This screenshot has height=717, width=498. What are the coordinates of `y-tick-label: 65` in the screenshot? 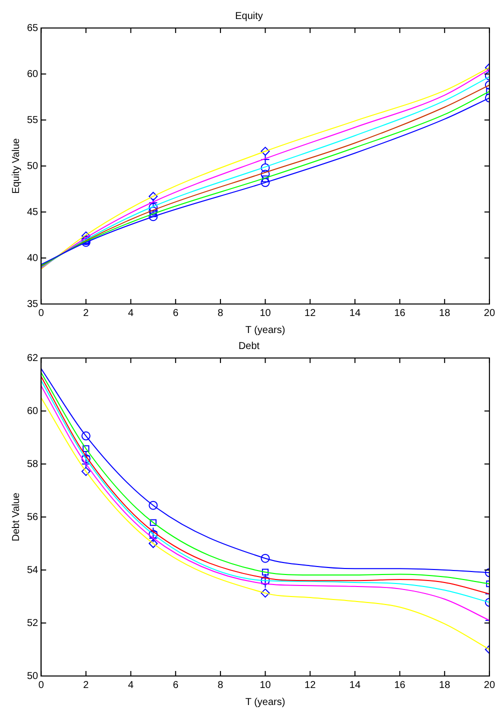 It's located at (33, 28).